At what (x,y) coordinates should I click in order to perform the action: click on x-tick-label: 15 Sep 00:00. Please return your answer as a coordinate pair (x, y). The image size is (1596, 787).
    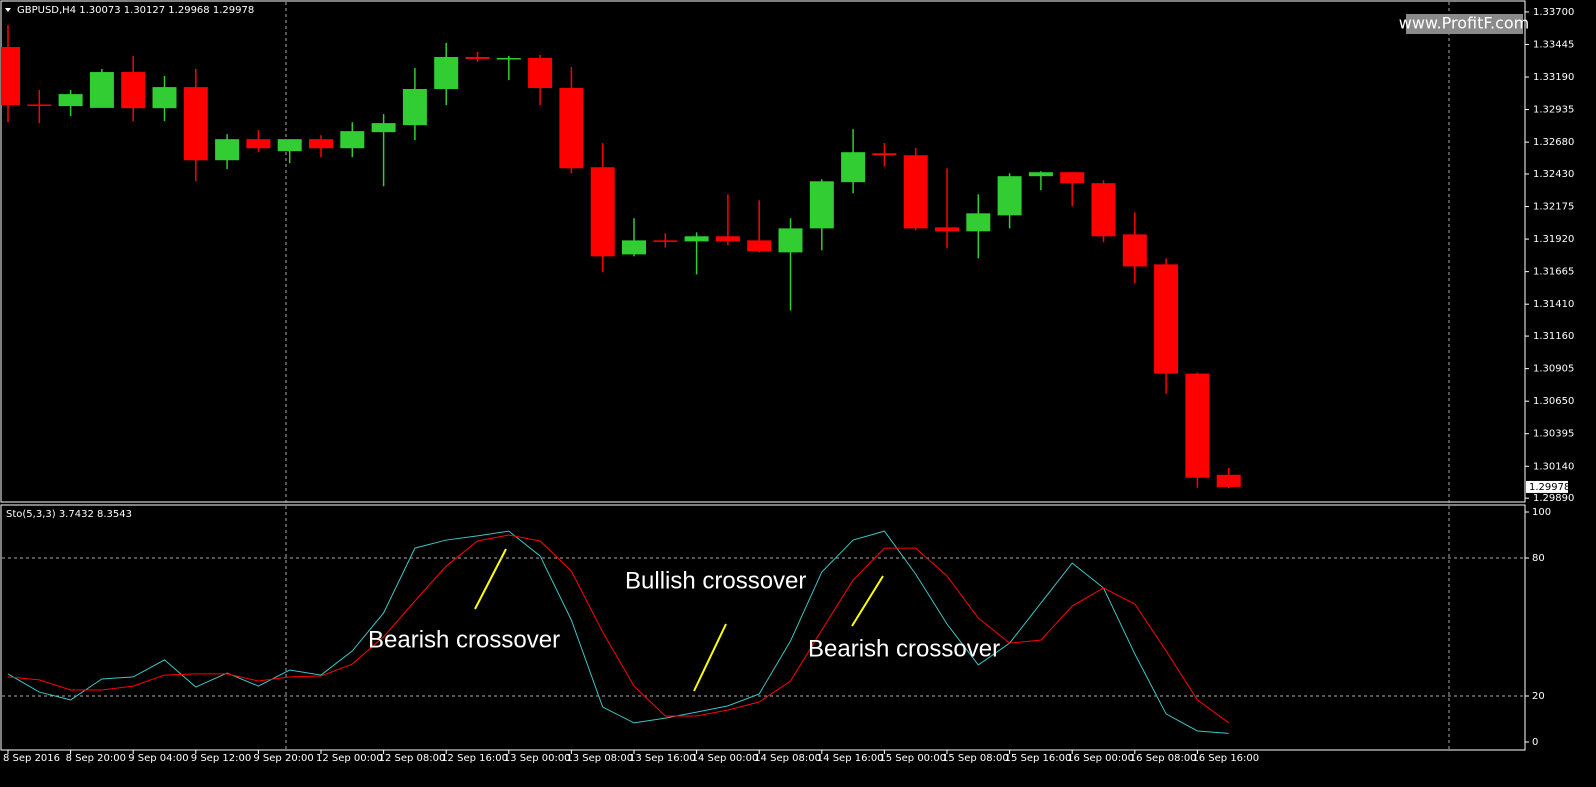
    Looking at the image, I should click on (912, 758).